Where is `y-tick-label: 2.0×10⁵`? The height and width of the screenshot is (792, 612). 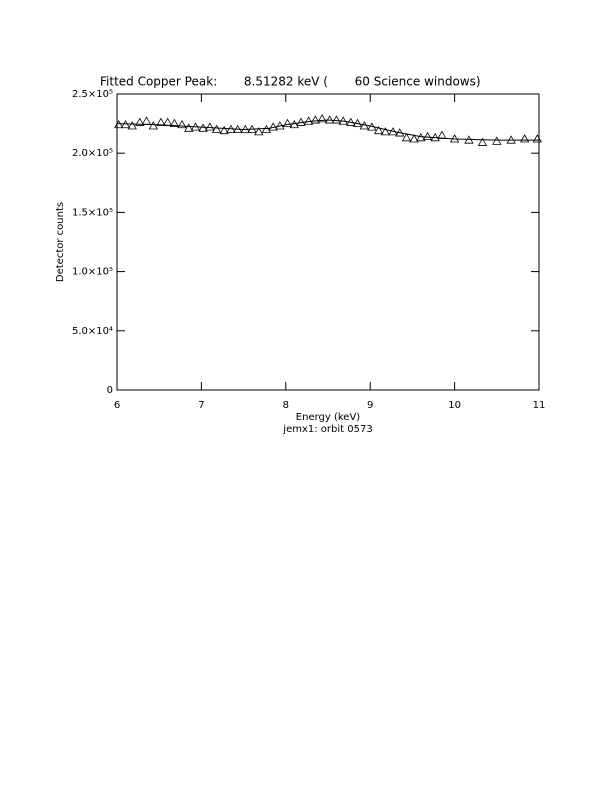 y-tick-label: 2.0×10⁵ is located at coordinates (92, 153).